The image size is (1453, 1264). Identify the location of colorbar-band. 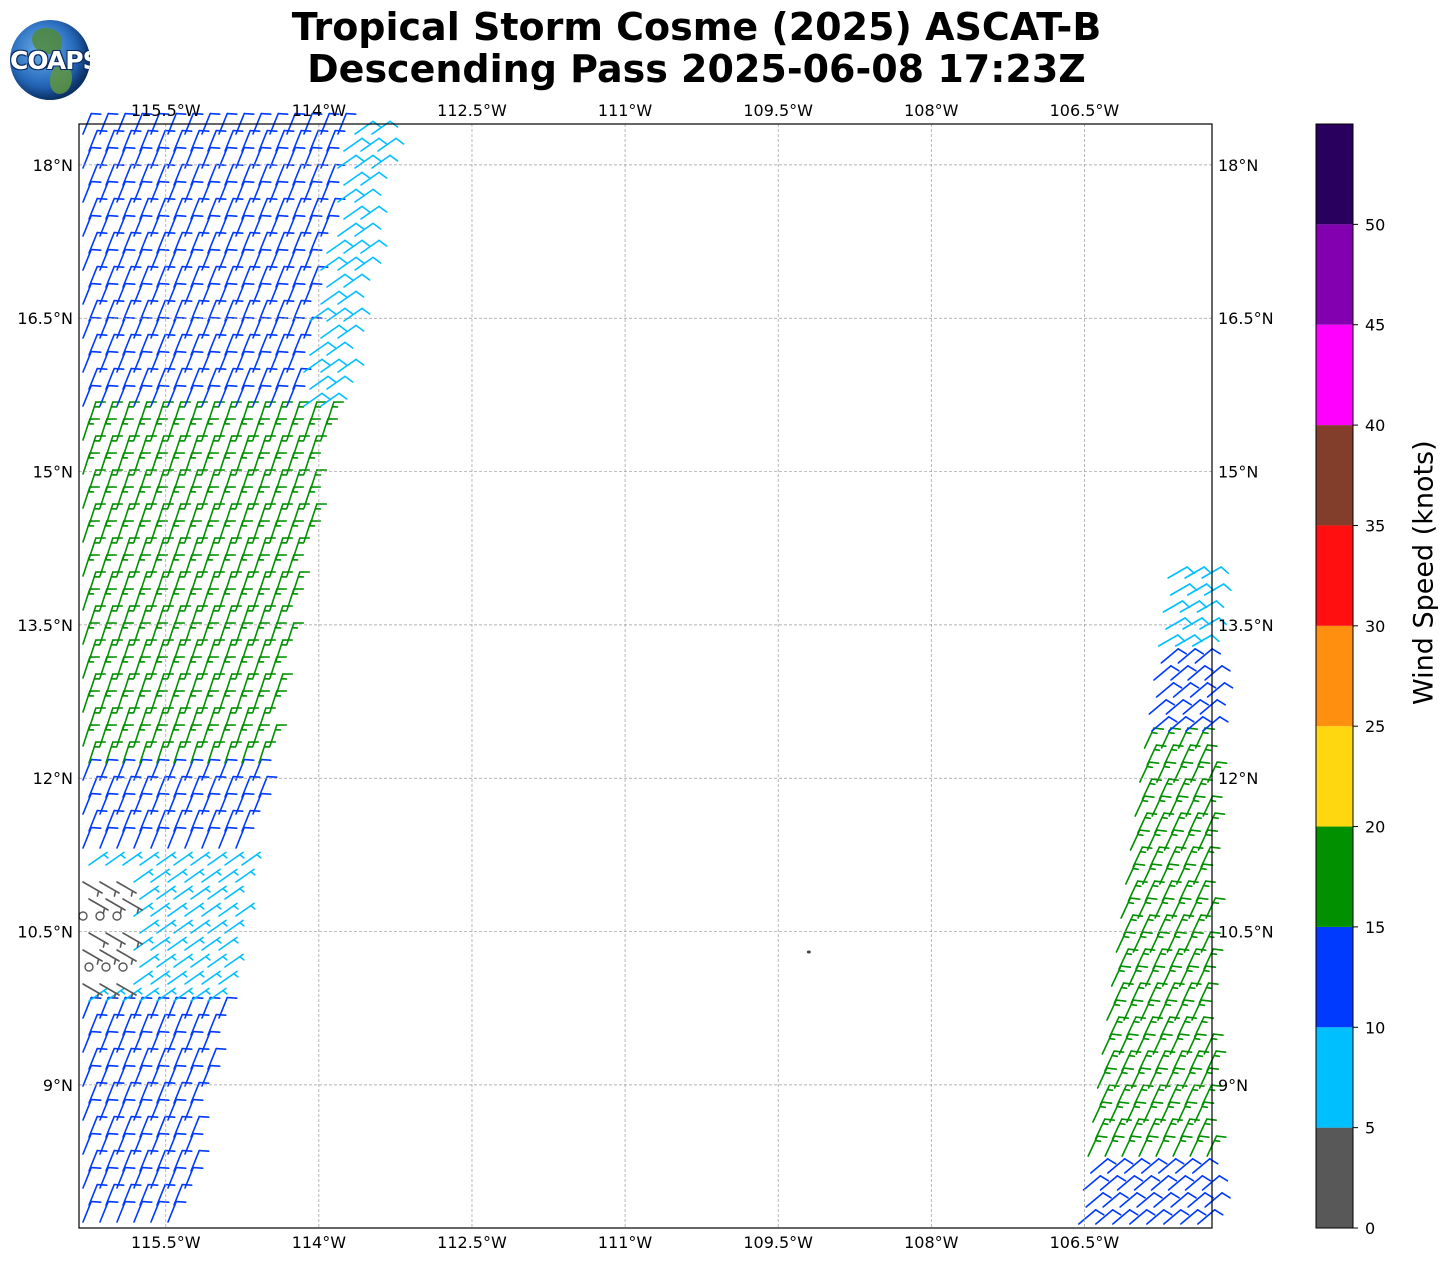
(1334, 876).